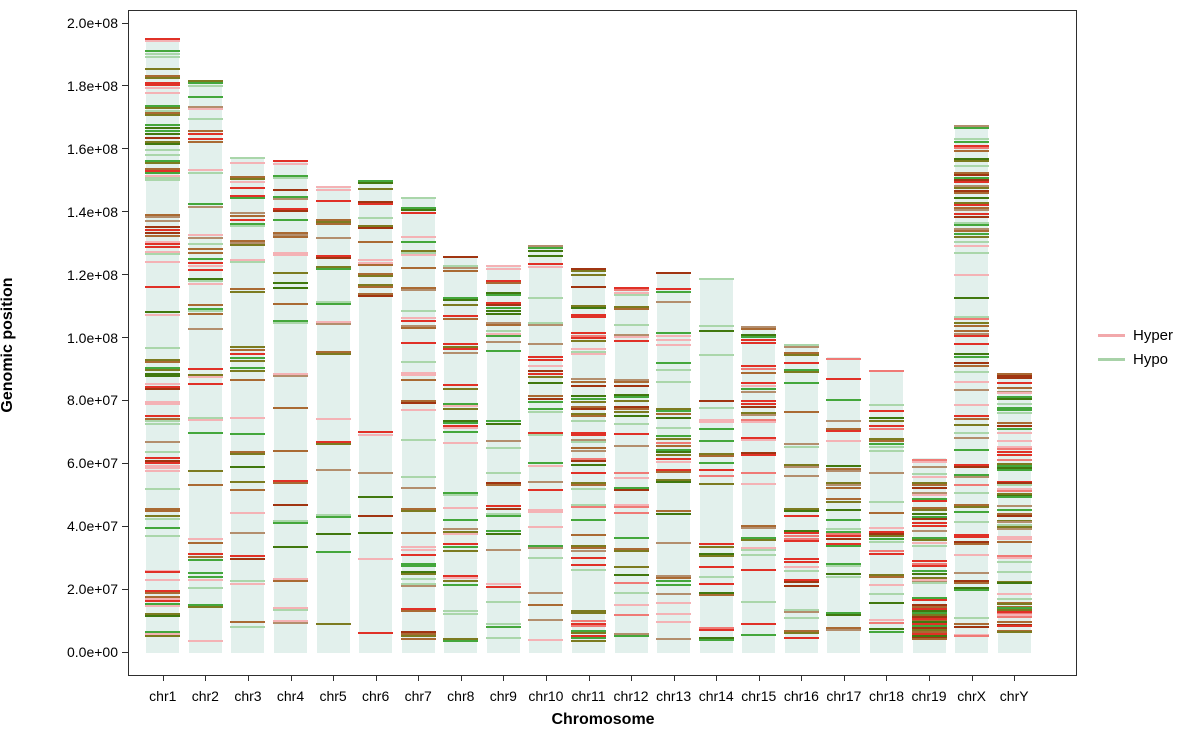 This screenshot has height=741, width=1200. What do you see at coordinates (716, 696) in the screenshot?
I see `x-tick-label-chr14: chr14` at bounding box center [716, 696].